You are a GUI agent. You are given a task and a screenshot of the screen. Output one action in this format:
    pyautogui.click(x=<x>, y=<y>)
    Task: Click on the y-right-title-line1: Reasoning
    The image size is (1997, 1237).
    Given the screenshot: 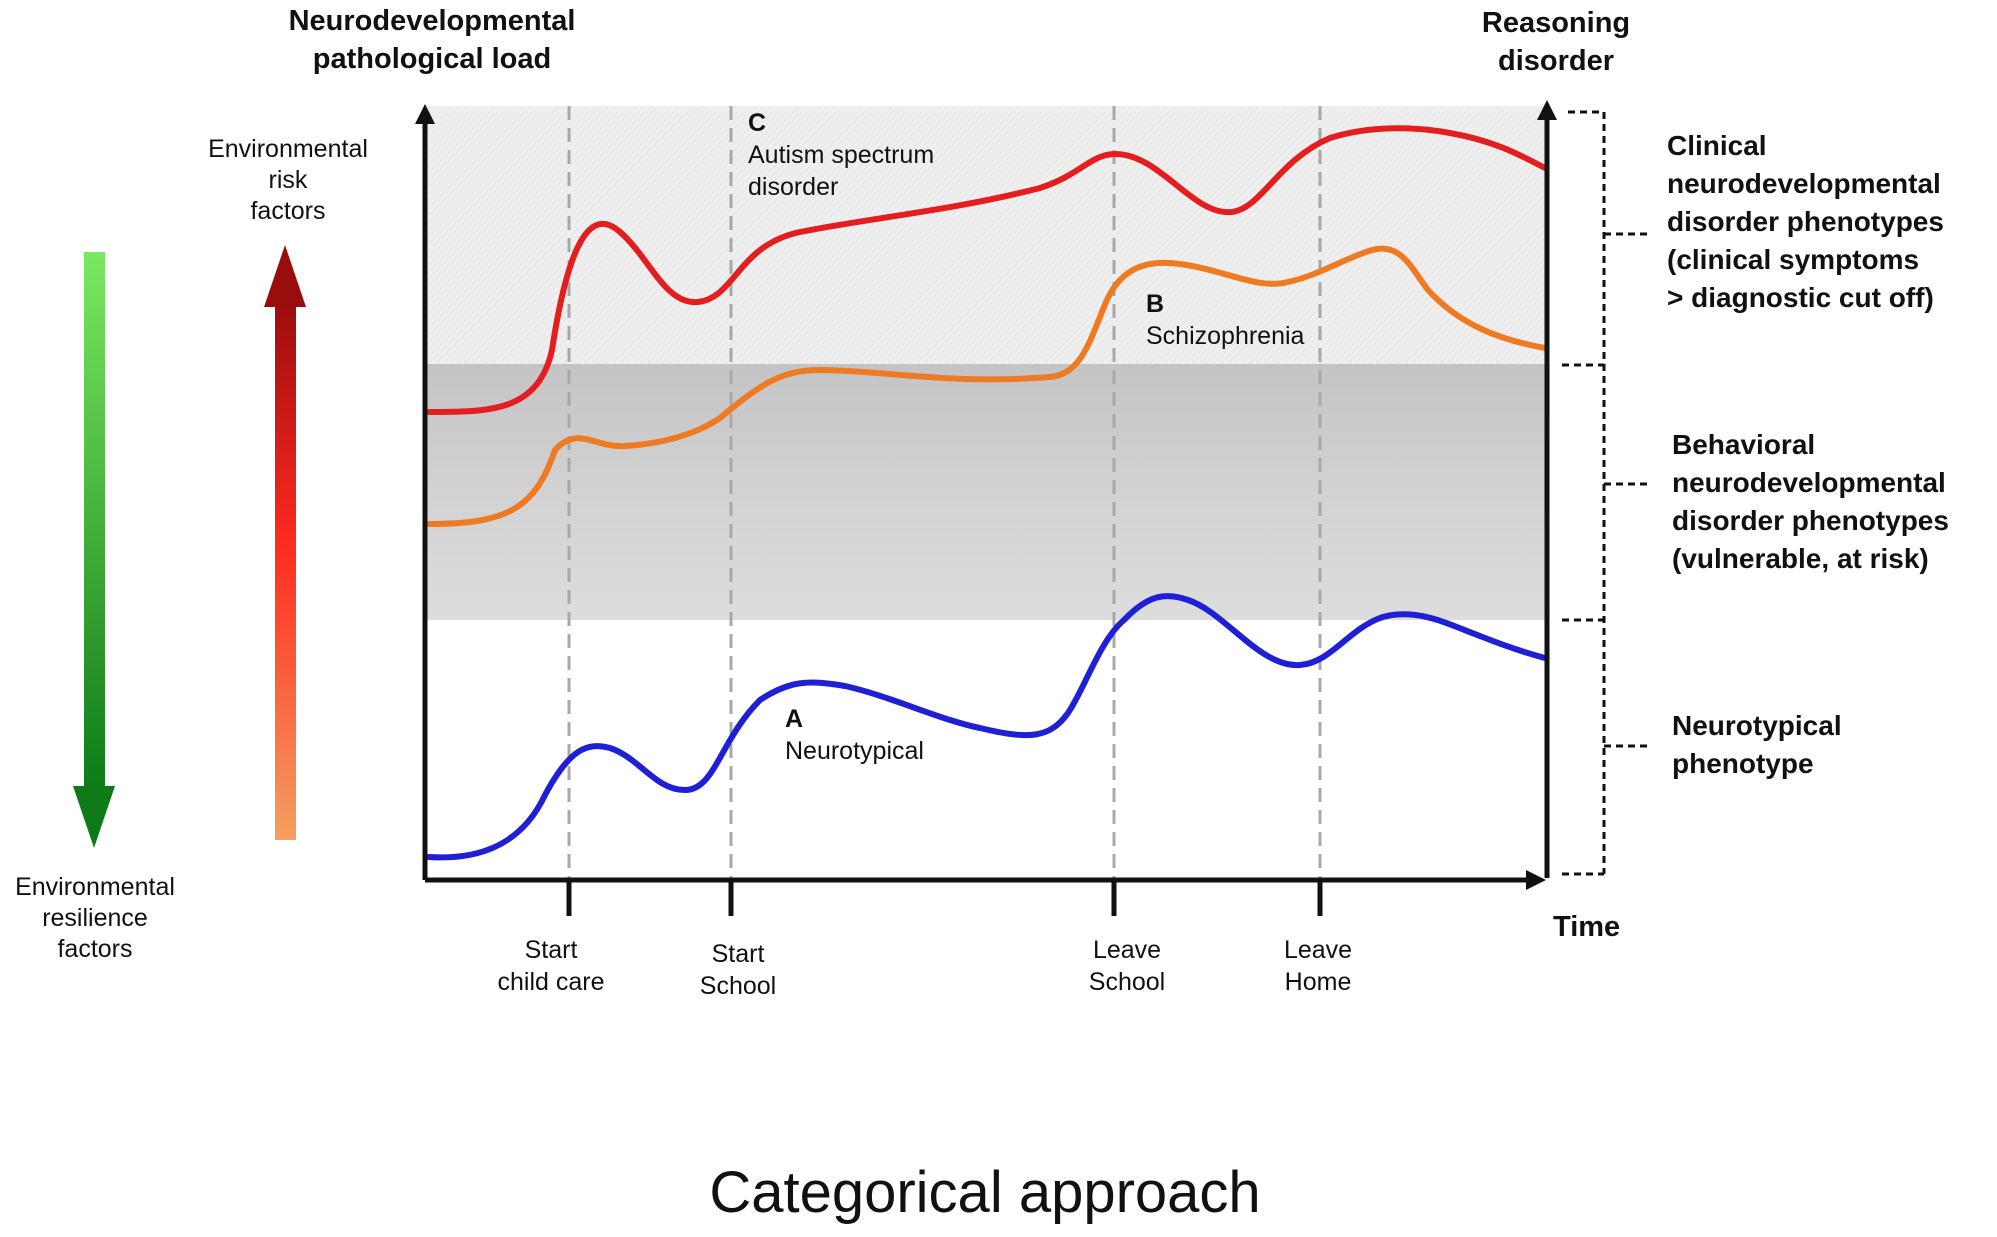 What is the action you would take?
    pyautogui.click(x=1556, y=23)
    